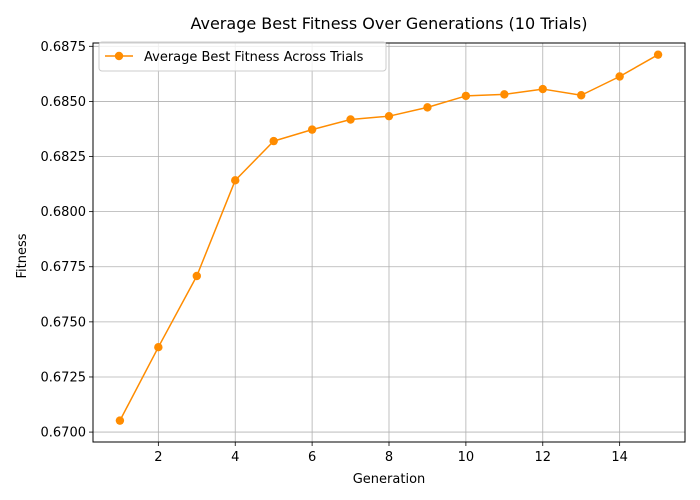  I want to click on y-tick-label: 0.6750, so click(64, 322).